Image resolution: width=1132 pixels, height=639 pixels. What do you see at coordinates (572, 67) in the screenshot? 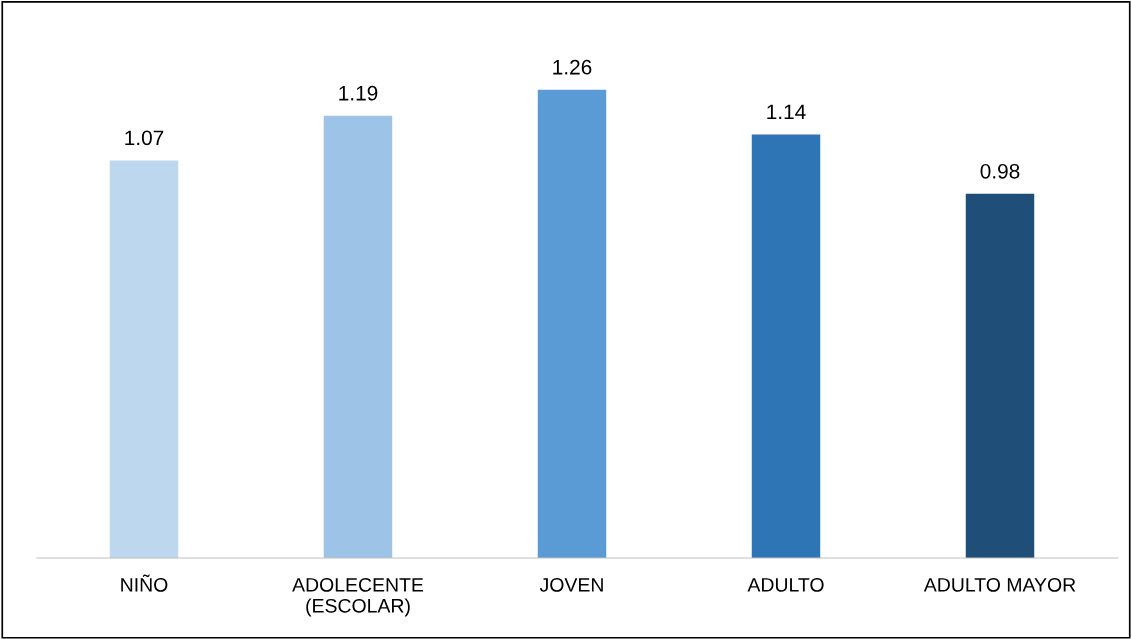
I see `data-label: 1.26` at bounding box center [572, 67].